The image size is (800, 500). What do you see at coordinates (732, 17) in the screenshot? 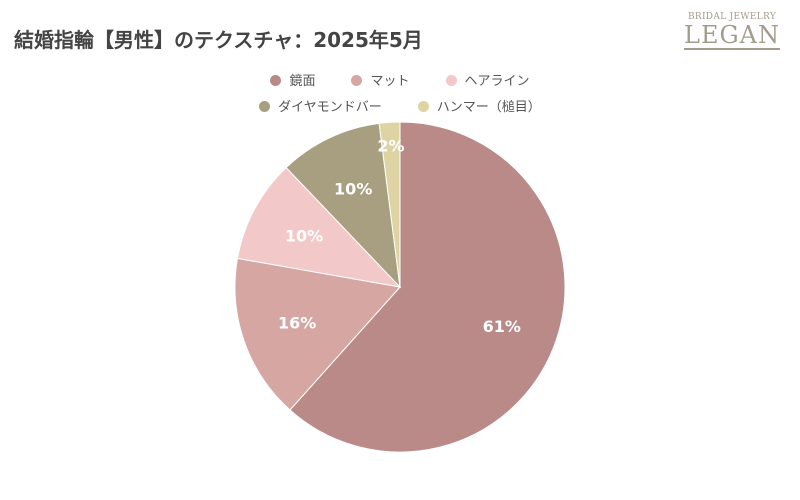
I see `logo-subtitle: BRIDAL JEWELRY` at bounding box center [732, 17].